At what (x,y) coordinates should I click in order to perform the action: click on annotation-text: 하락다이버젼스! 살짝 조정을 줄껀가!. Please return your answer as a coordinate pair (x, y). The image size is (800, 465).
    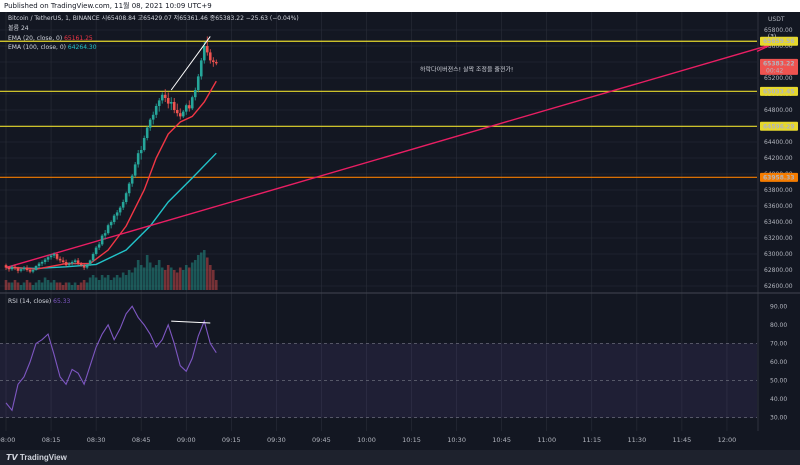
    Looking at the image, I should click on (466, 70).